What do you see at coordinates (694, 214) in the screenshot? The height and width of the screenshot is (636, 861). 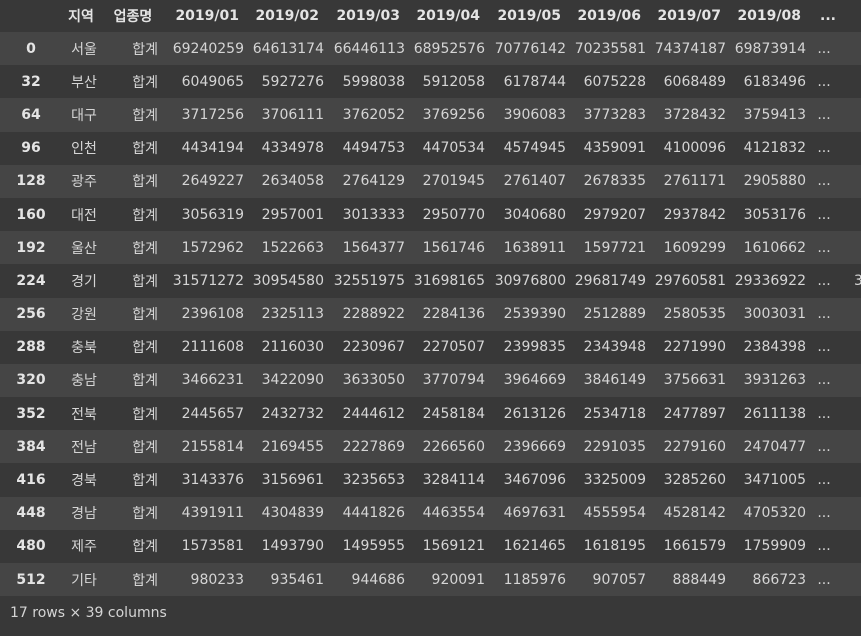 I see `value-cell: 2937842` at bounding box center [694, 214].